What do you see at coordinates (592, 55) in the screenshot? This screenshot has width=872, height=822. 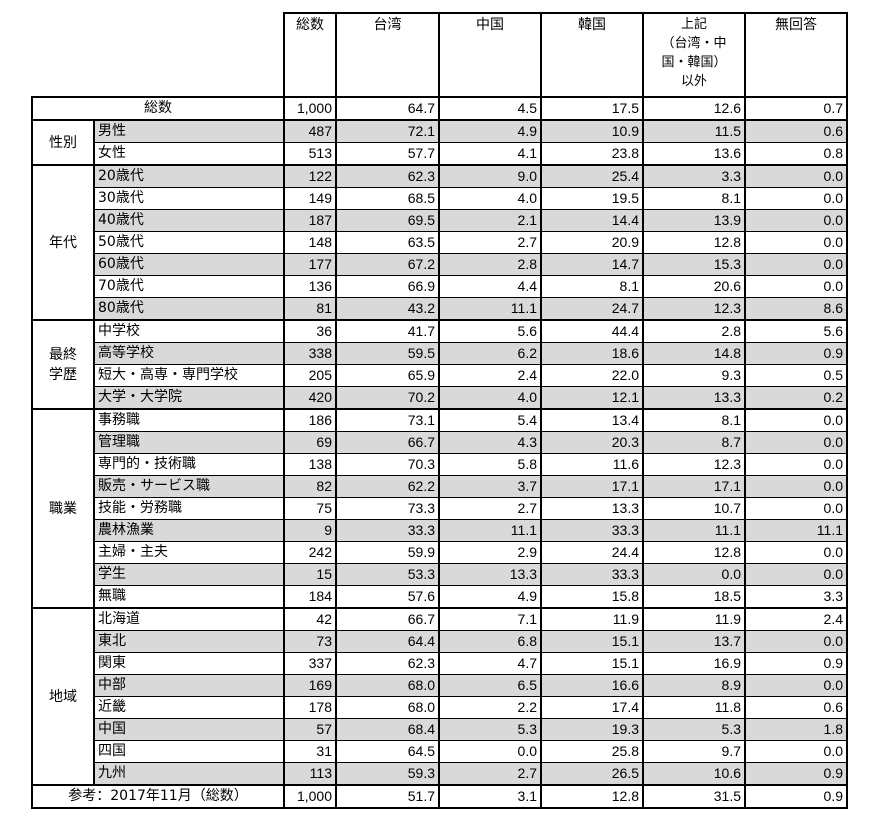 I see `column-header: 韓国` at bounding box center [592, 55].